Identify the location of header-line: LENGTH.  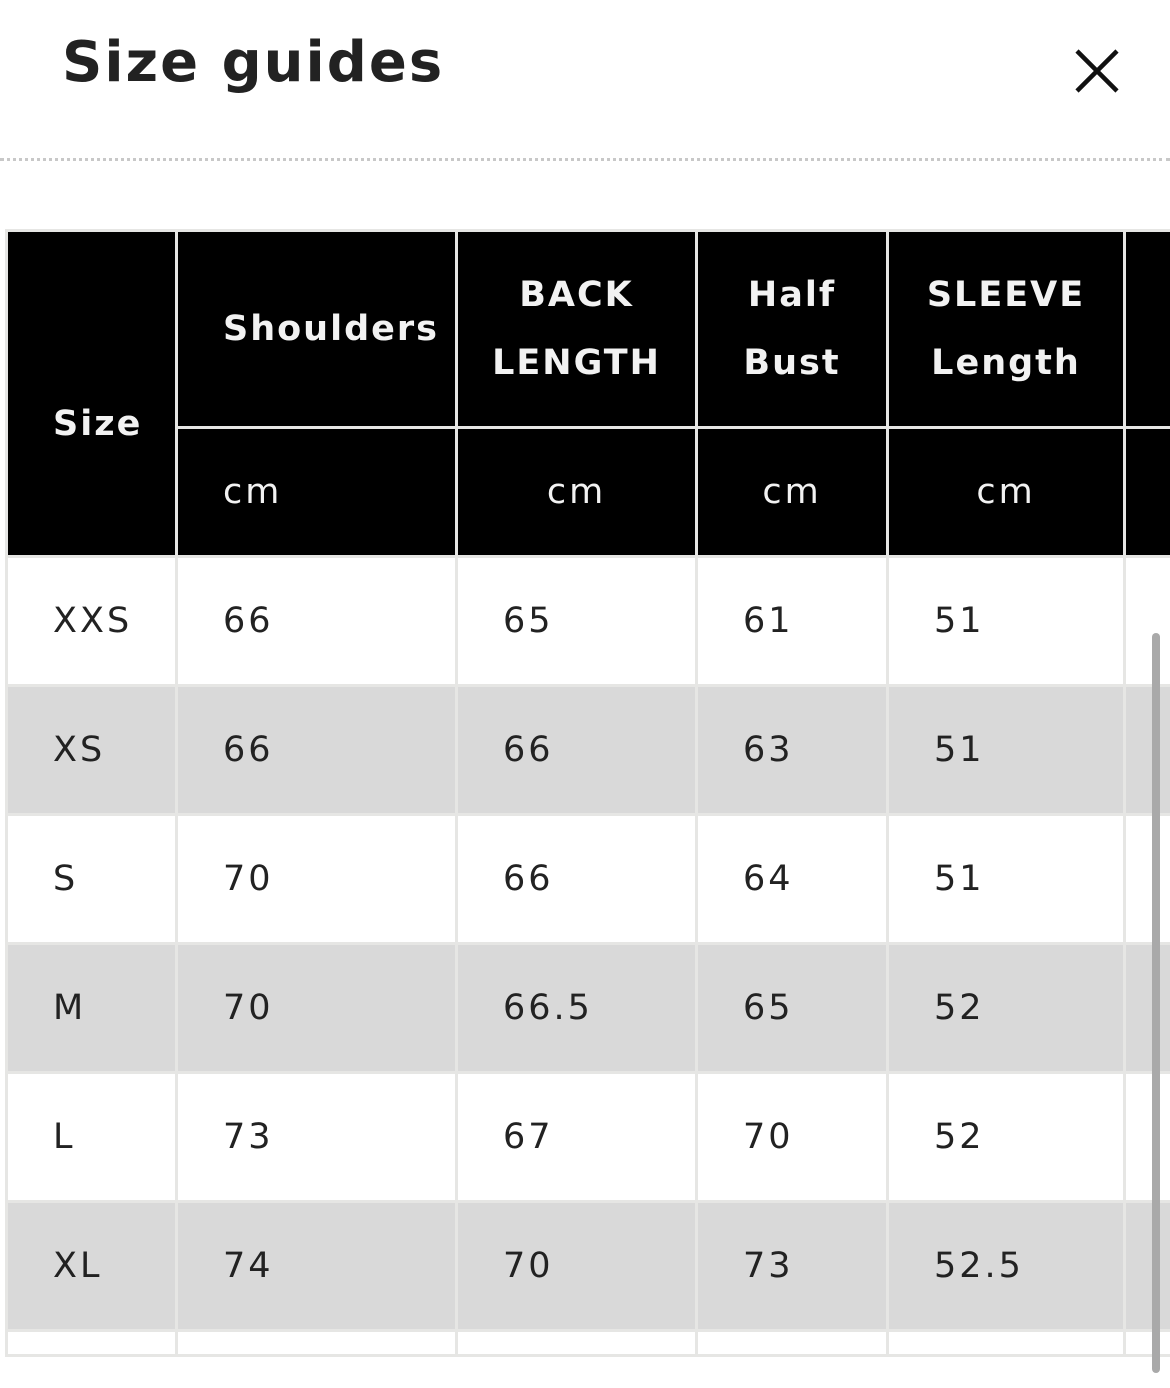
(576, 363).